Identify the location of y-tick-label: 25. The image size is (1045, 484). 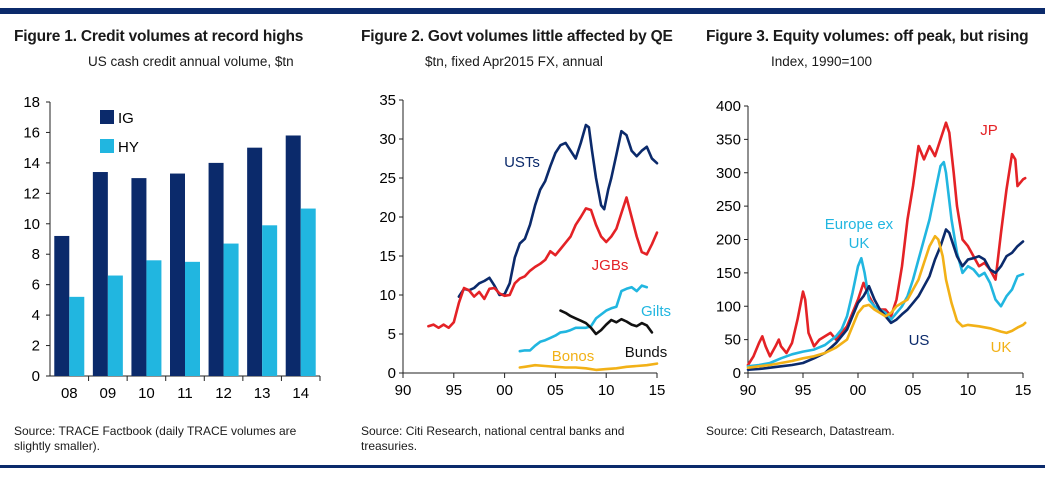
(387, 178).